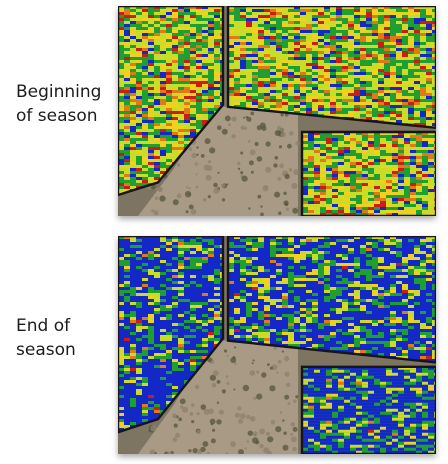  What do you see at coordinates (331, 68) in the screenshot?
I see `field-top` at bounding box center [331, 68].